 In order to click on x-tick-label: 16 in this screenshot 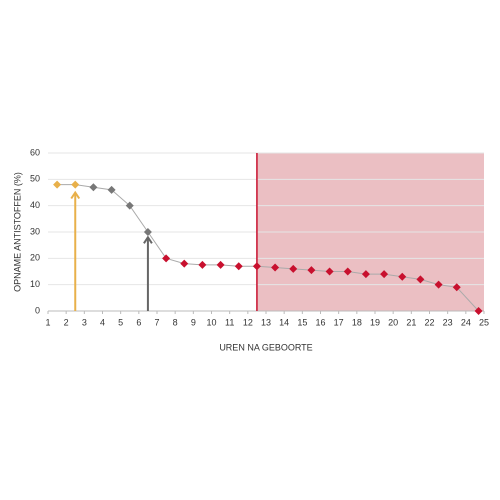, I will do `click(320, 322)`.